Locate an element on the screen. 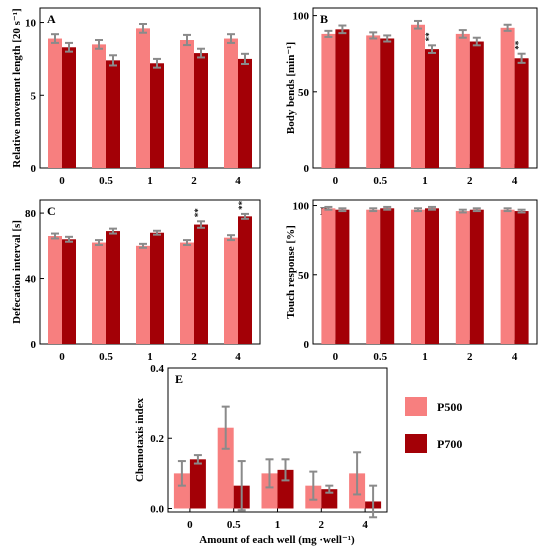 The image size is (547, 550). y-tick-label: 0.0 is located at coordinates (157, 509).